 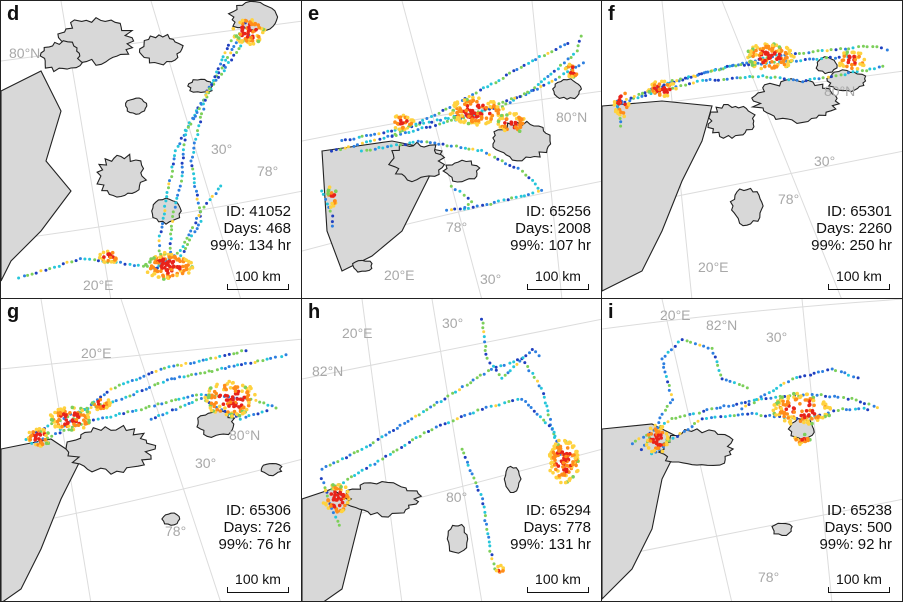 What do you see at coordinates (314, 312) in the screenshot?
I see `panel-label: h` at bounding box center [314, 312].